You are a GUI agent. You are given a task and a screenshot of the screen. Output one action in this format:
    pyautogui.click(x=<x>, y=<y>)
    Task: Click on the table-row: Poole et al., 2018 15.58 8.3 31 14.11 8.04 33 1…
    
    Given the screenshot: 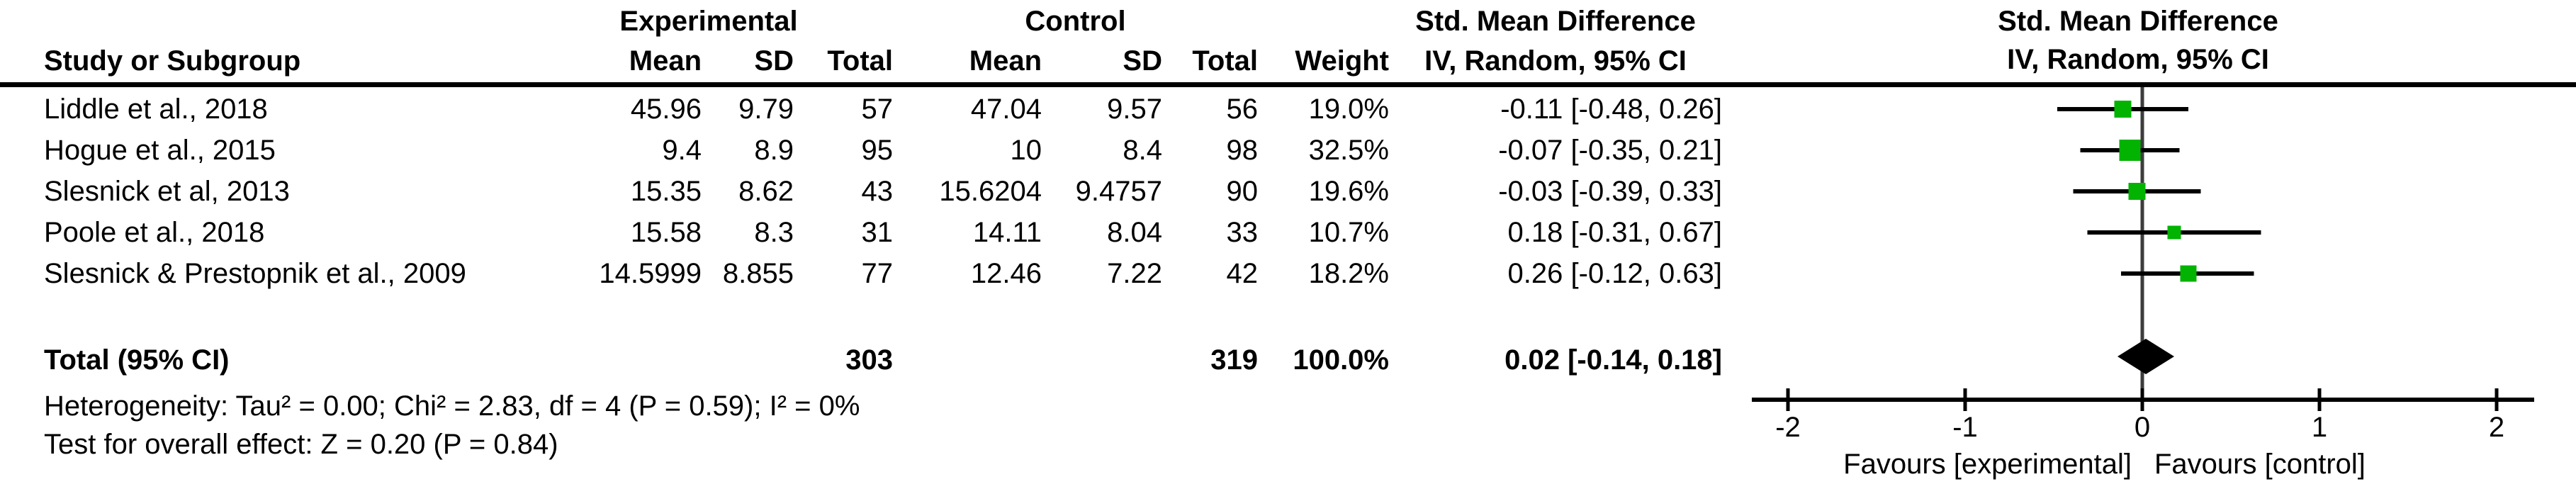 What is the action you would take?
    pyautogui.click(x=861, y=233)
    